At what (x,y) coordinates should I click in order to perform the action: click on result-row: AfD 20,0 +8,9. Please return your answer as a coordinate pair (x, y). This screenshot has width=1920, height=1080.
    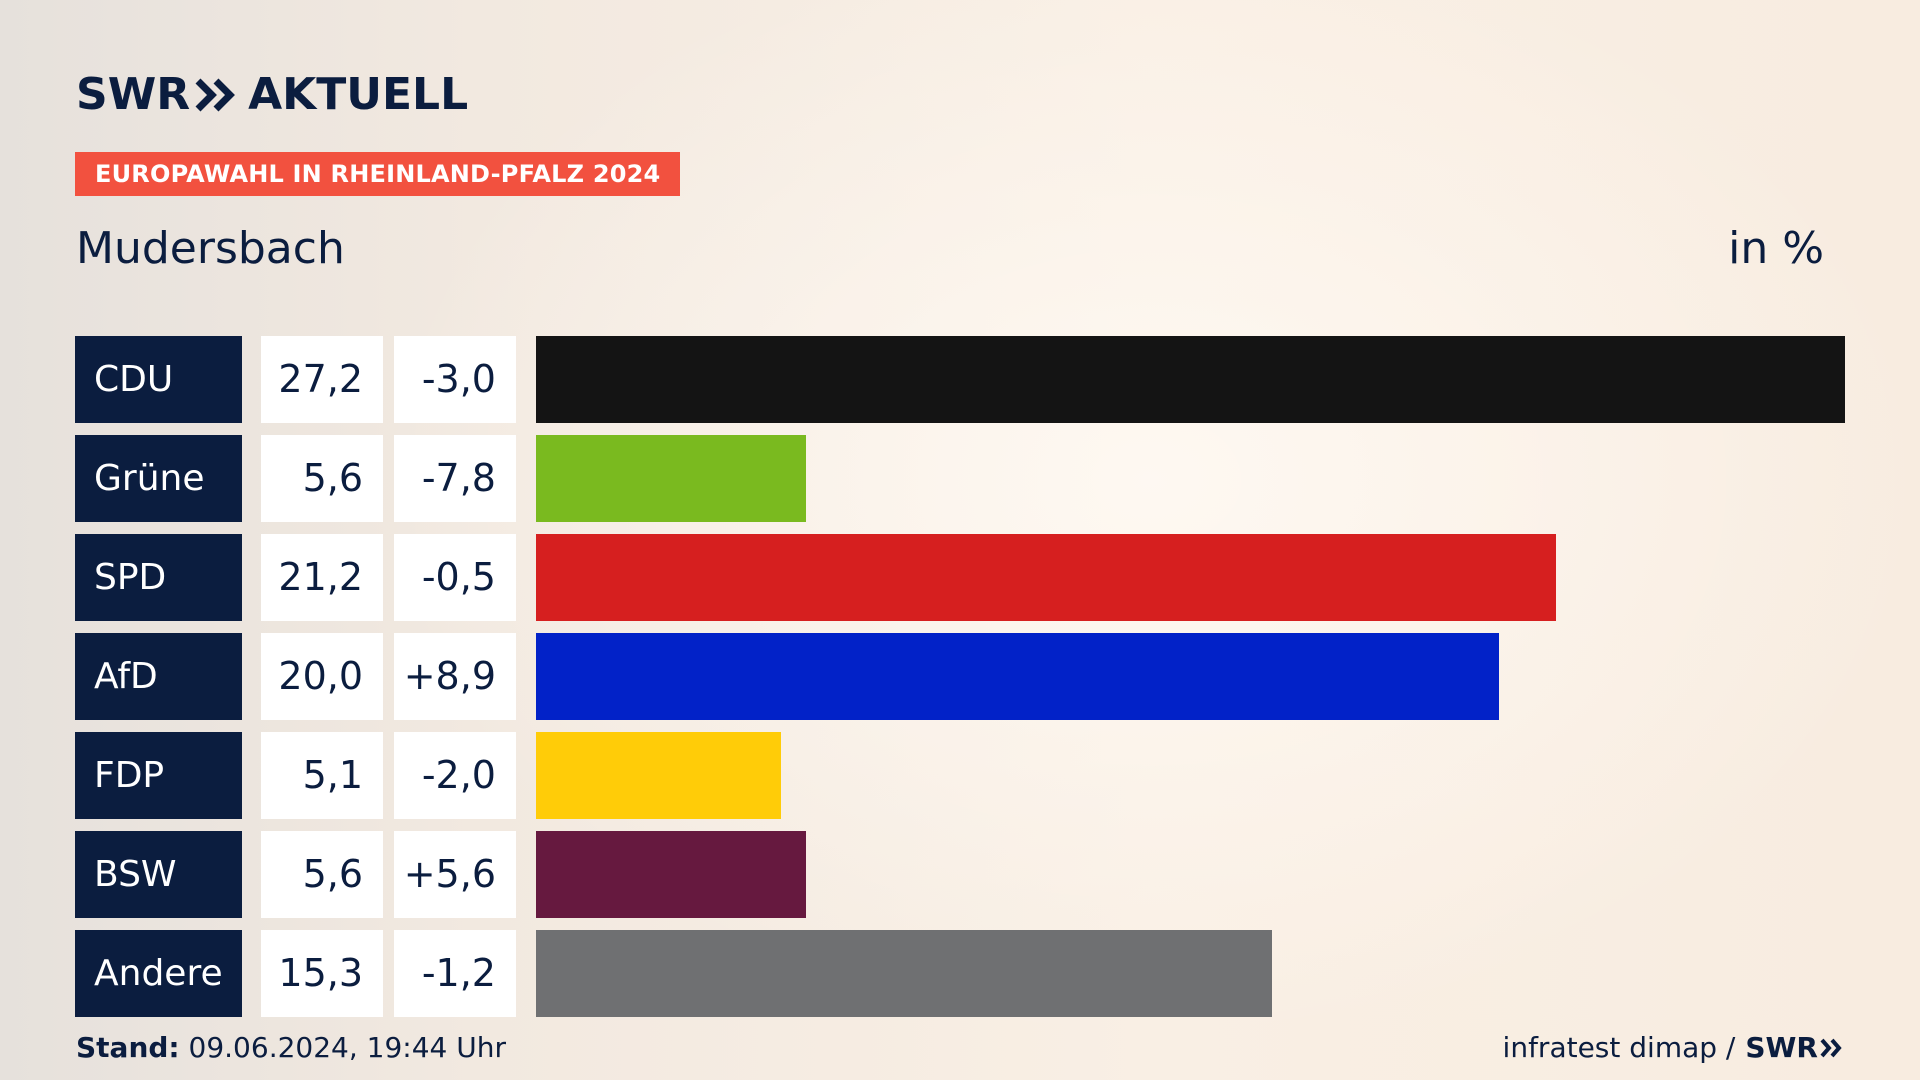
    Looking at the image, I should click on (960, 676).